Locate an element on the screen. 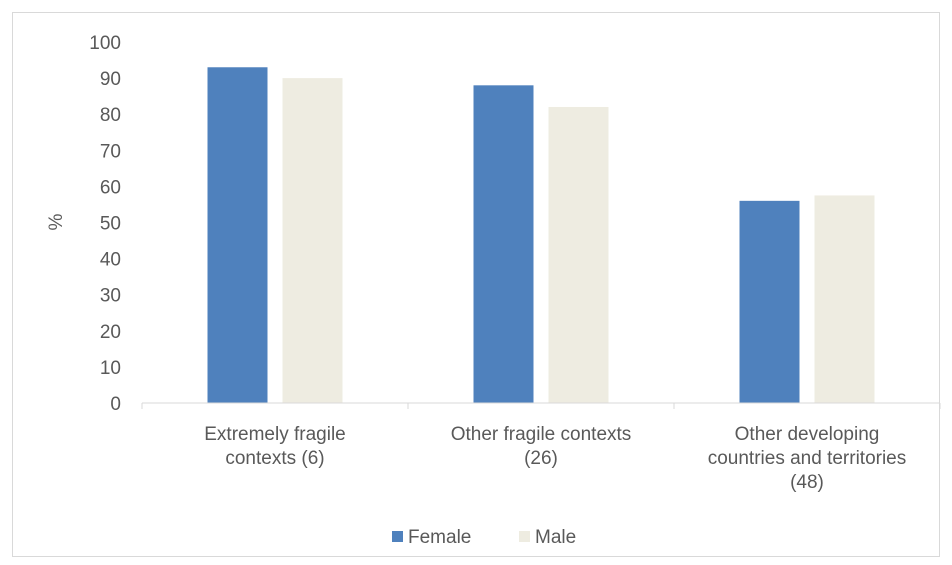 This screenshot has width=952, height=565. y-tick-label: 20 is located at coordinates (110, 332).